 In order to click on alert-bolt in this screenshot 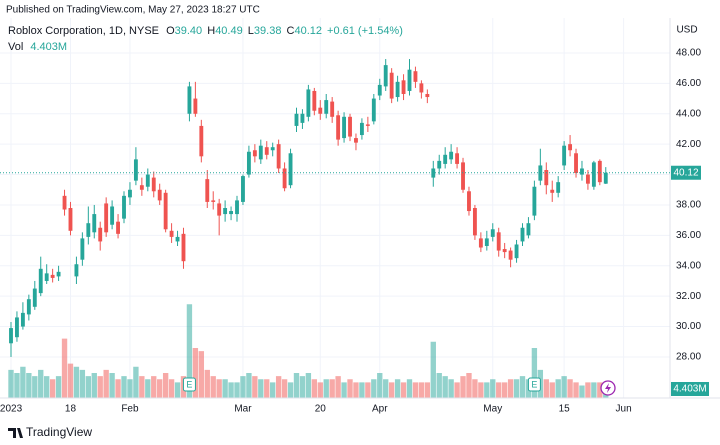, I will do `click(608, 388)`.